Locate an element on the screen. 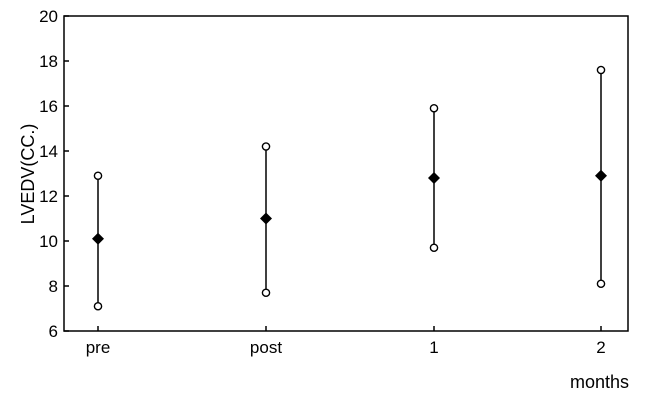 This screenshot has width=654, height=394. y-tick-label: 20 is located at coordinates (48, 16).